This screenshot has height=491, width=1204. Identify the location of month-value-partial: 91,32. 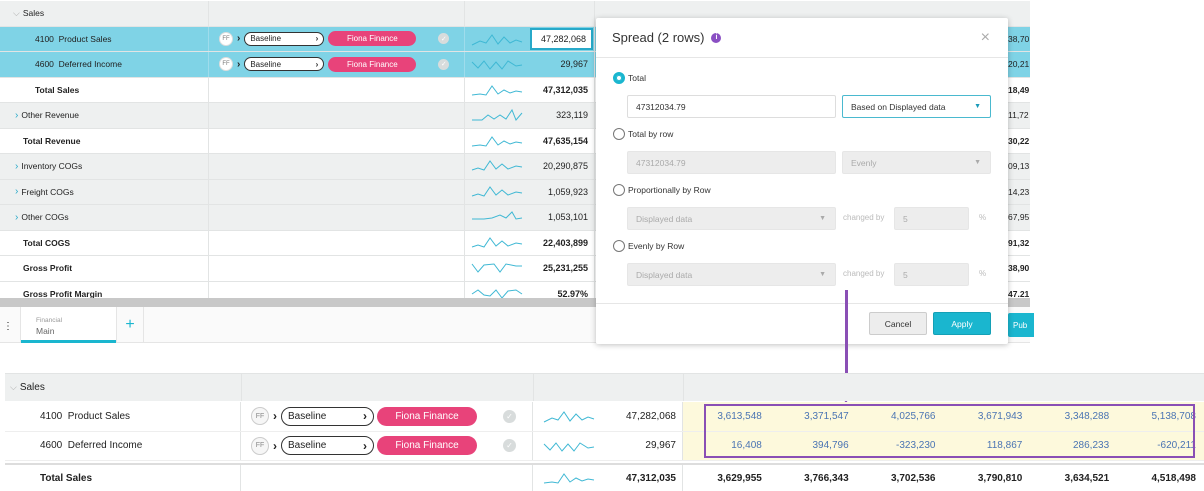
(1019, 242).